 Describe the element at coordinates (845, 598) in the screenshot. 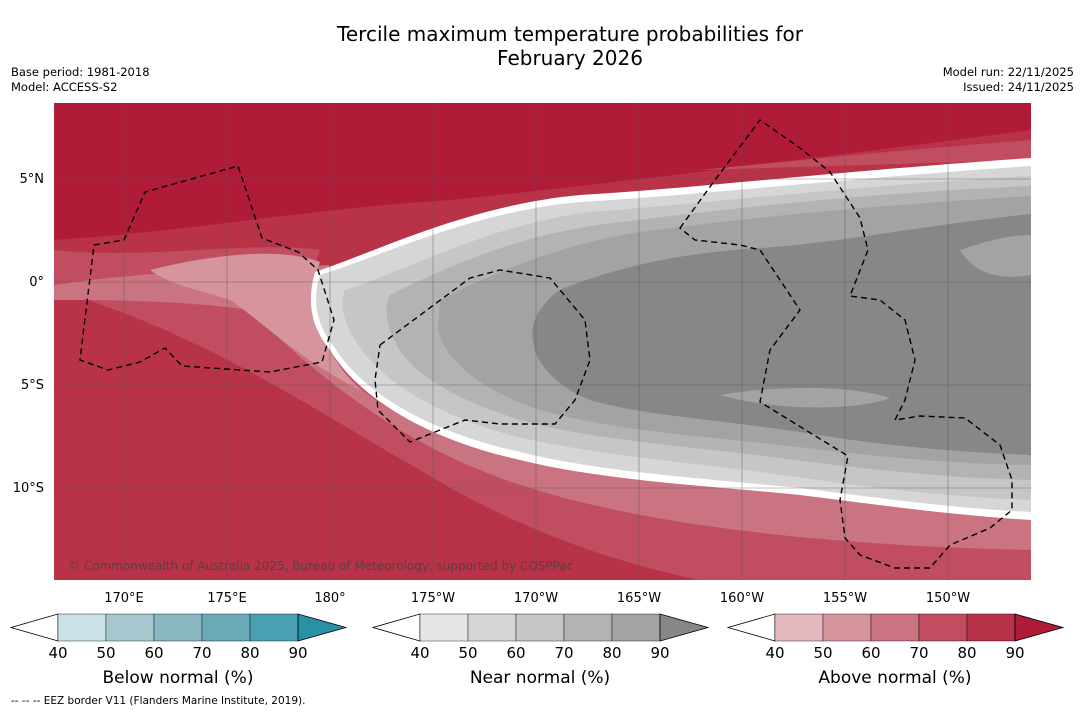

I see `lon-label-155w: 155°W` at that location.